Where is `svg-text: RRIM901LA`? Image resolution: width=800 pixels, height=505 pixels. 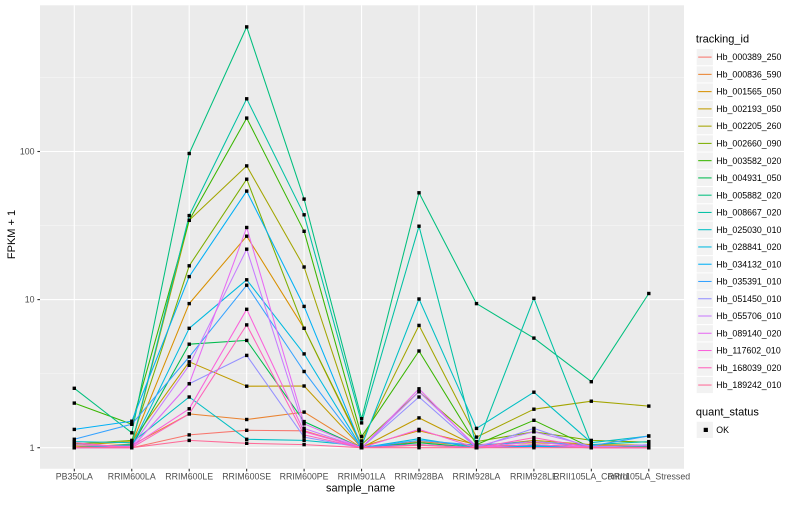 svg-text: RRIM901LA is located at coordinates (362, 477).